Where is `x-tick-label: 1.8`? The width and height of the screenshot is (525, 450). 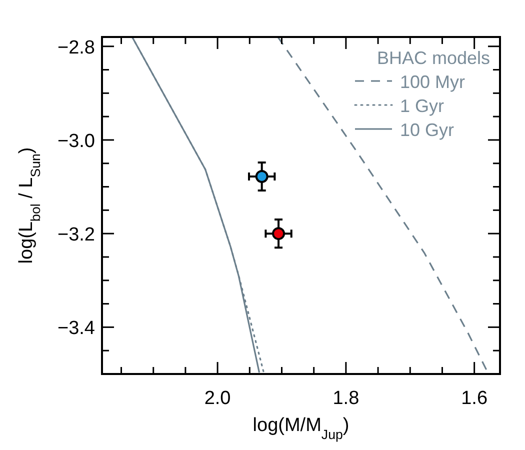
x-tick-label: 1.8 is located at coordinates (346, 398).